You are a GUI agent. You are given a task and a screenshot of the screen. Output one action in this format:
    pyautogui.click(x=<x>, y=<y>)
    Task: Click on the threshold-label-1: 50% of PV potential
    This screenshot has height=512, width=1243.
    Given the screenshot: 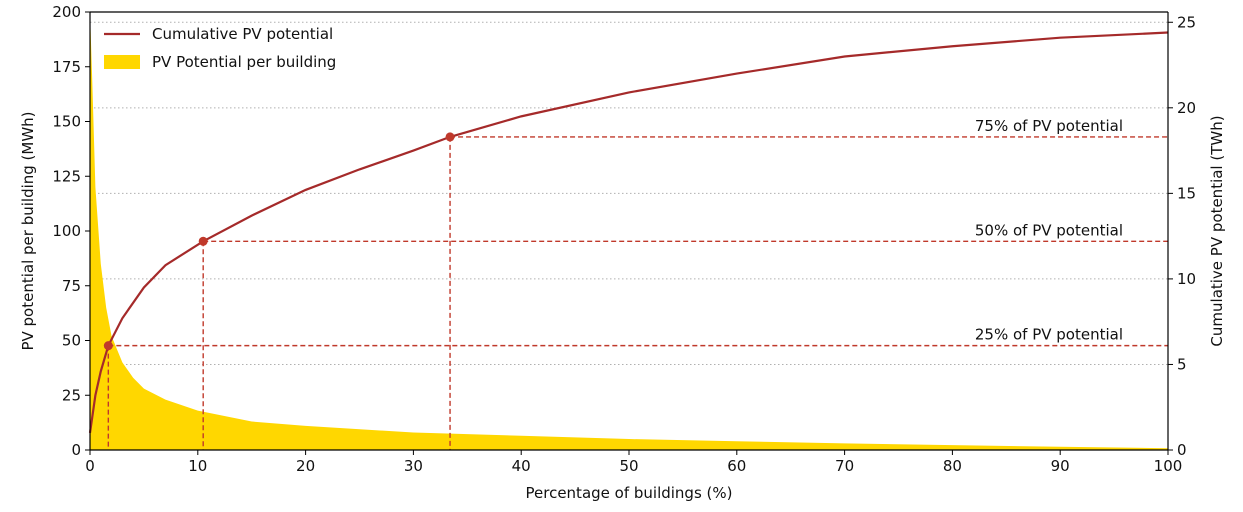 What is the action you would take?
    pyautogui.click(x=1049, y=230)
    